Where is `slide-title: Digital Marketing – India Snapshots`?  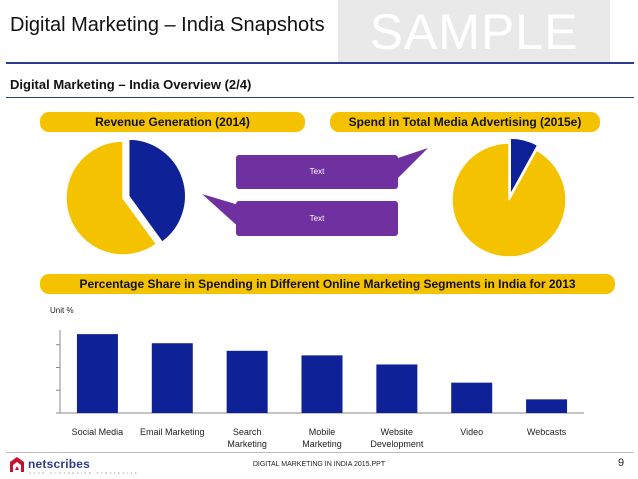
slide-title: Digital Marketing – India Snapshots is located at coordinates (167, 25).